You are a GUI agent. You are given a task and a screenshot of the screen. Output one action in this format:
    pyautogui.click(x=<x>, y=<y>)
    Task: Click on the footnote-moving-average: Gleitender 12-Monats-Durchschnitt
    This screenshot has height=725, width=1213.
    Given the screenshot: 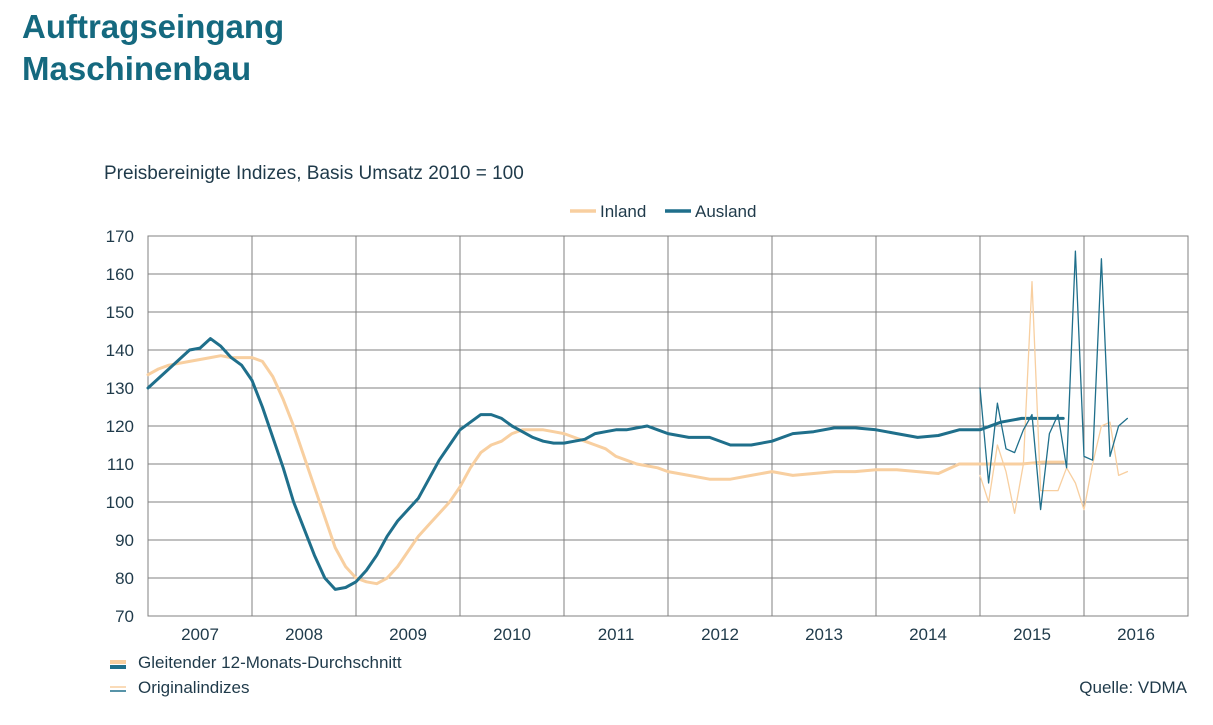 What is the action you would take?
    pyautogui.click(x=255, y=663)
    